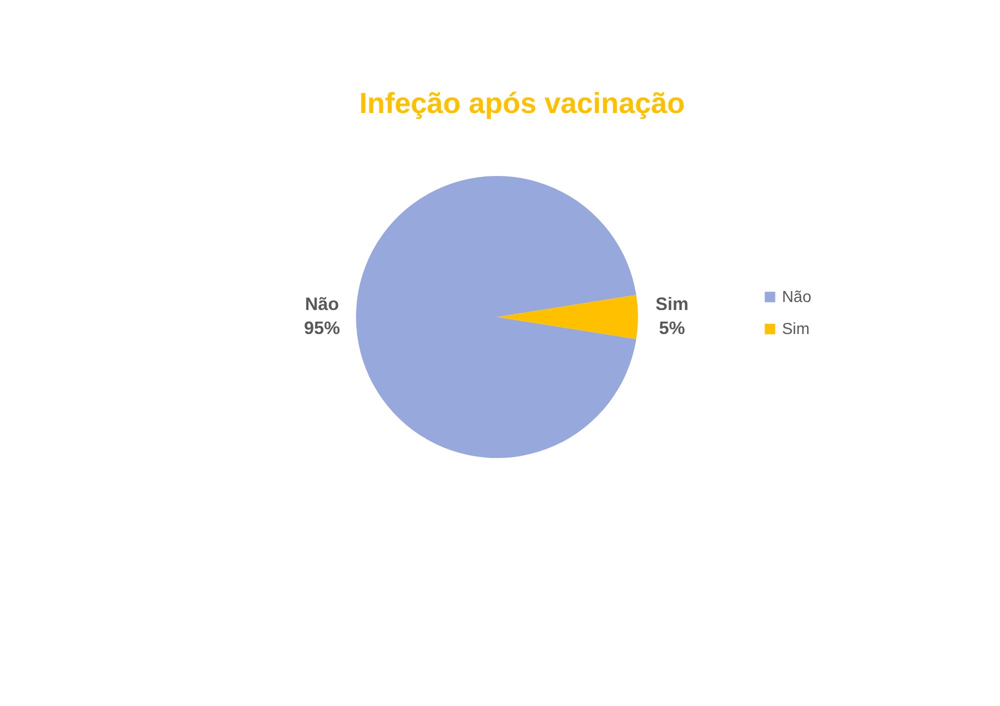 The width and height of the screenshot is (1000, 706). Describe the element at coordinates (522, 104) in the screenshot. I see `chart-title: Infeção após vacinação` at that location.